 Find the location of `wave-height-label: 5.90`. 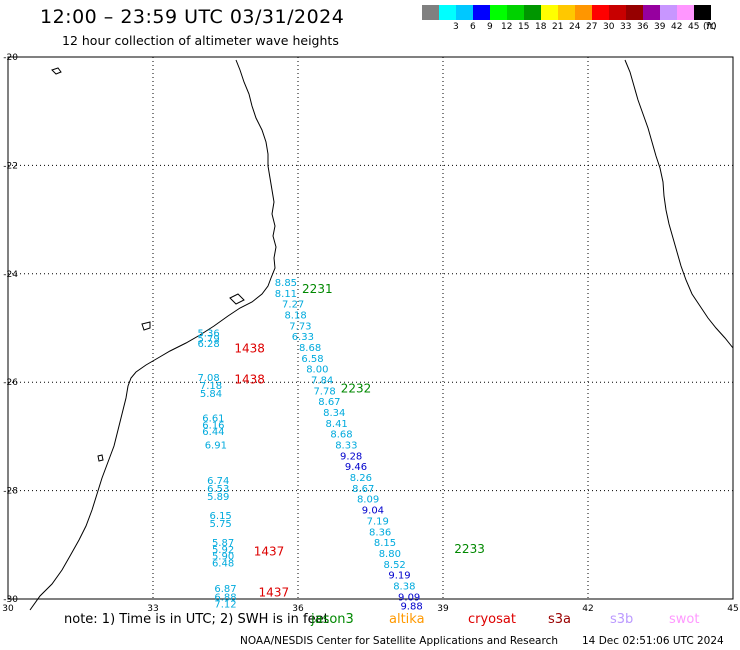

wave-height-label: 5.90 is located at coordinates (223, 557).